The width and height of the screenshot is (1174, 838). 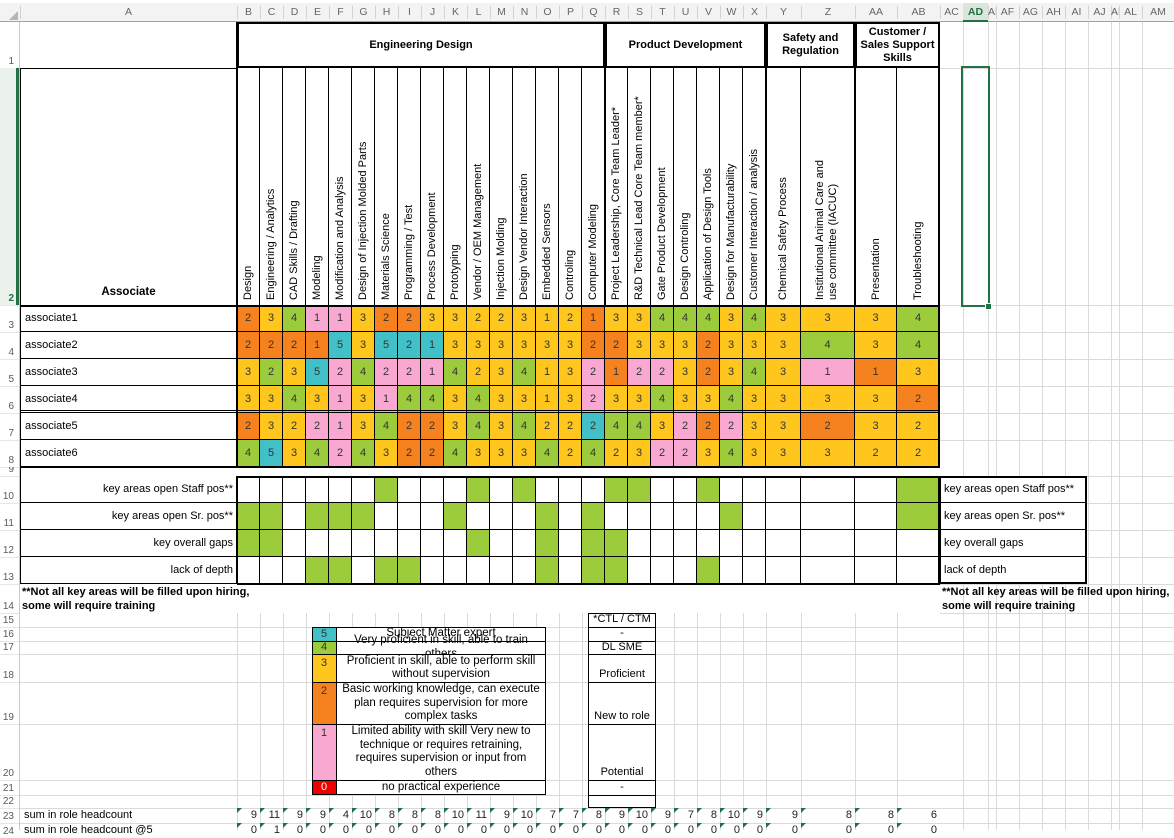 I want to click on row-header-21: 21, so click(x=8, y=788).